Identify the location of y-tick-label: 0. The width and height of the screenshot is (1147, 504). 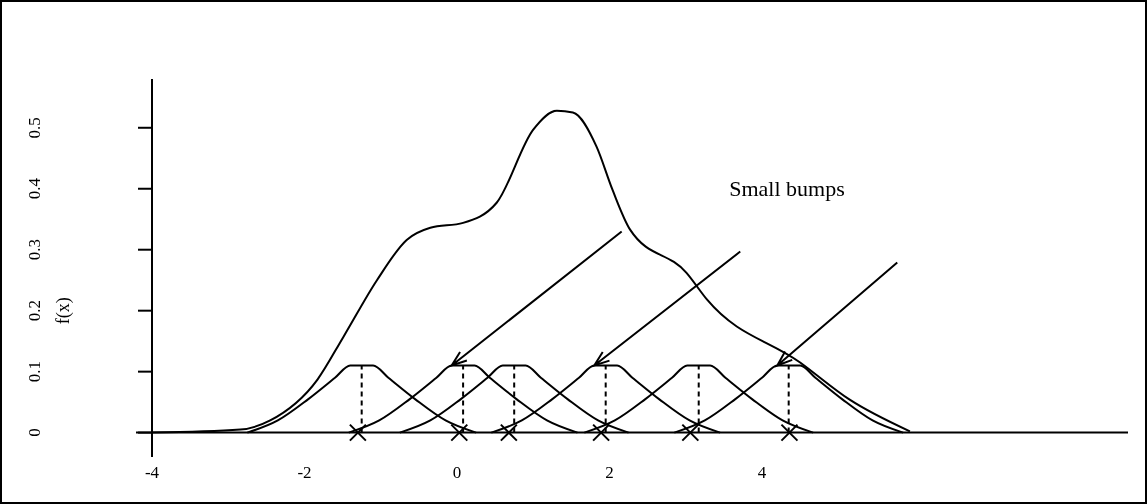
(34, 432).